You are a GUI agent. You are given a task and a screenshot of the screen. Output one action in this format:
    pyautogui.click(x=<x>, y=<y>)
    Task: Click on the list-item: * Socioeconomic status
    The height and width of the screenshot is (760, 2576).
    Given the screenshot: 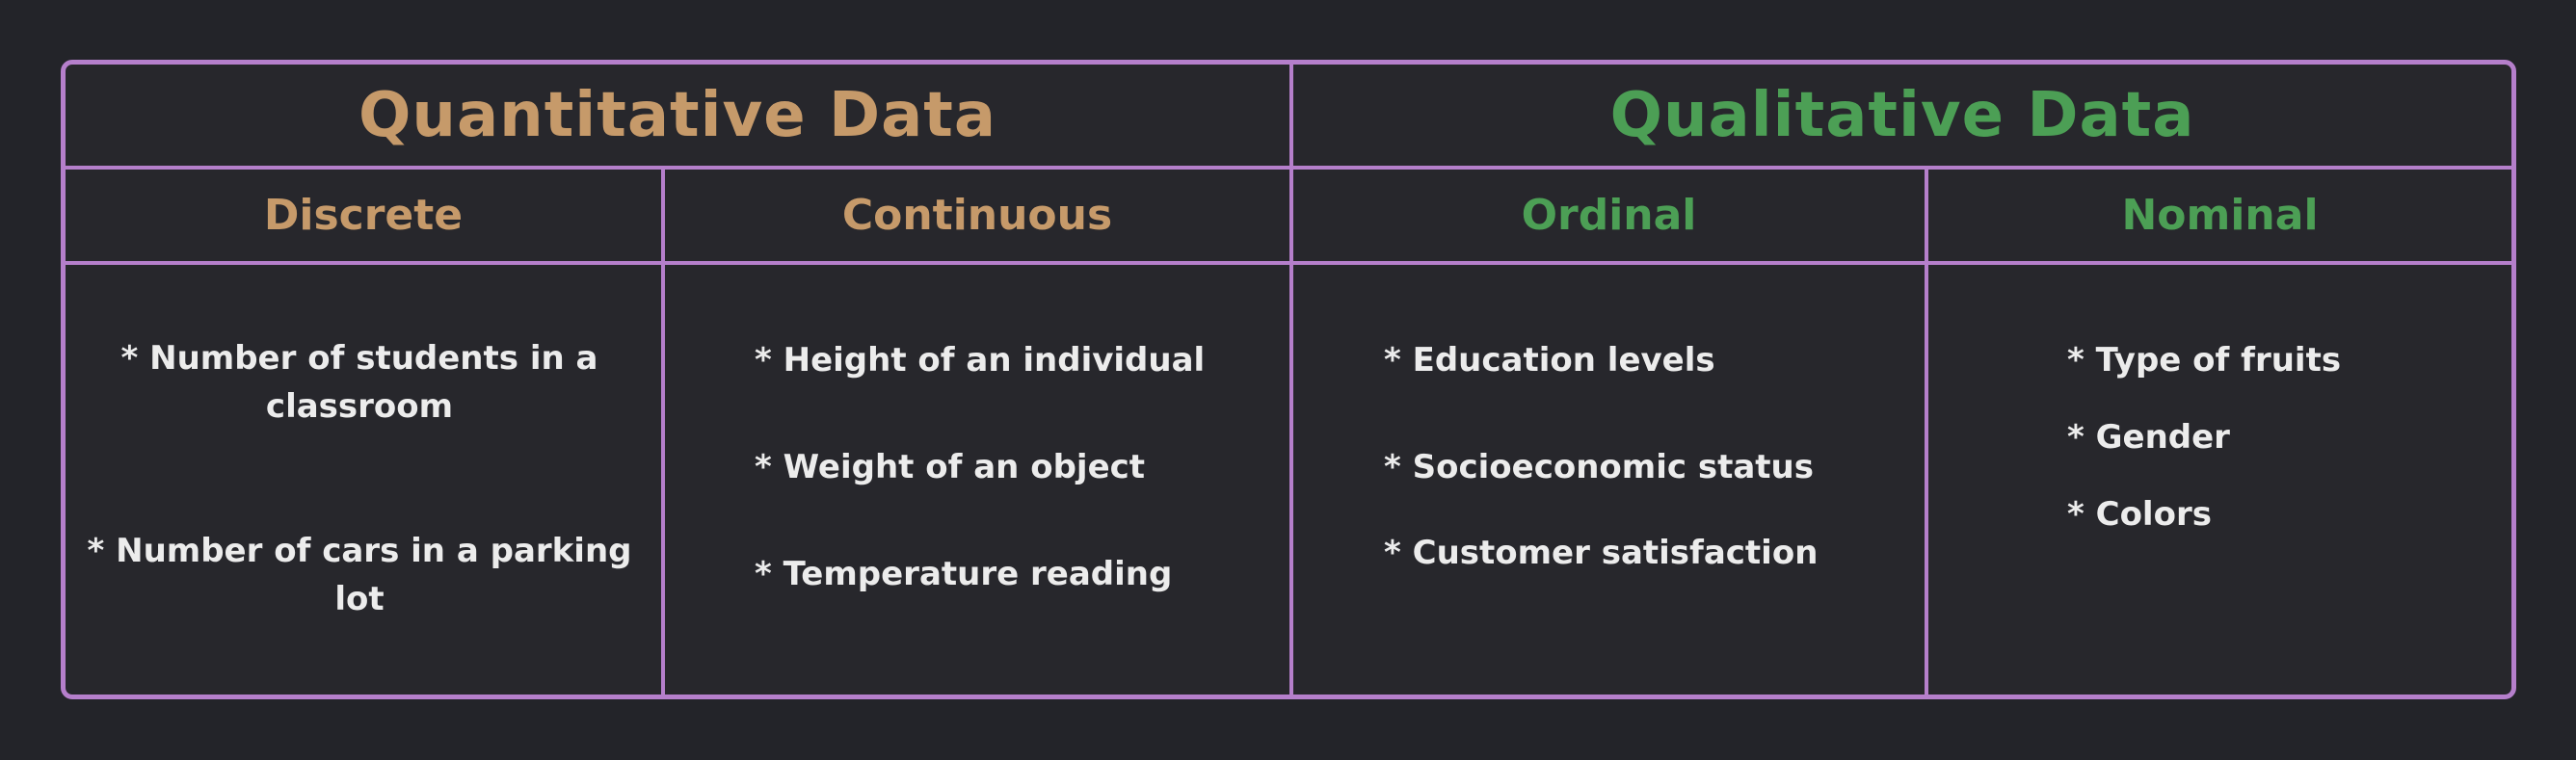 What is the action you would take?
    pyautogui.click(x=1599, y=467)
    